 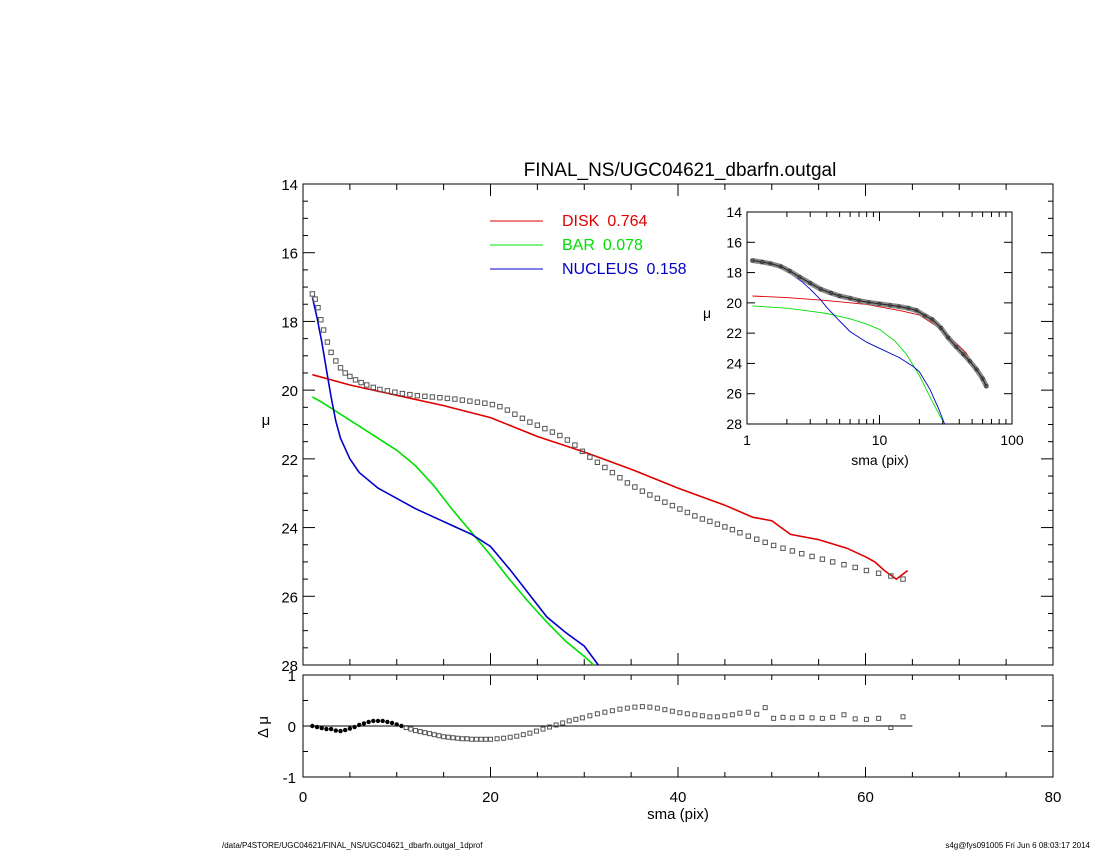 What do you see at coordinates (1053, 797) in the screenshot?
I see `residual-xtick-label: 80` at bounding box center [1053, 797].